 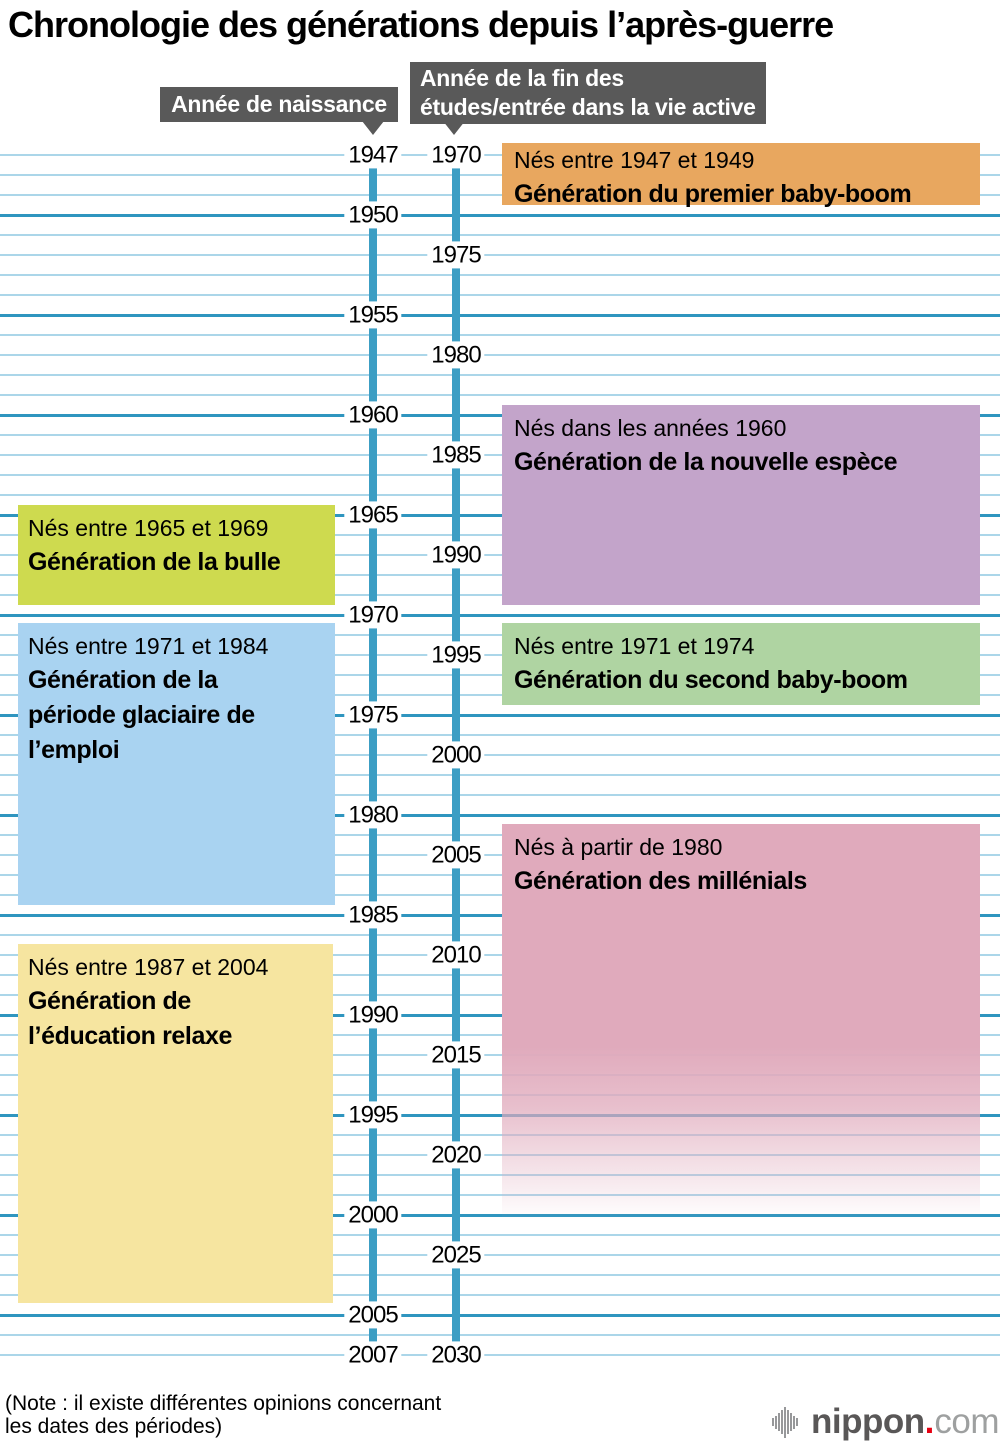 I want to click on generation-title-line: Génération de la bulle, so click(x=154, y=562).